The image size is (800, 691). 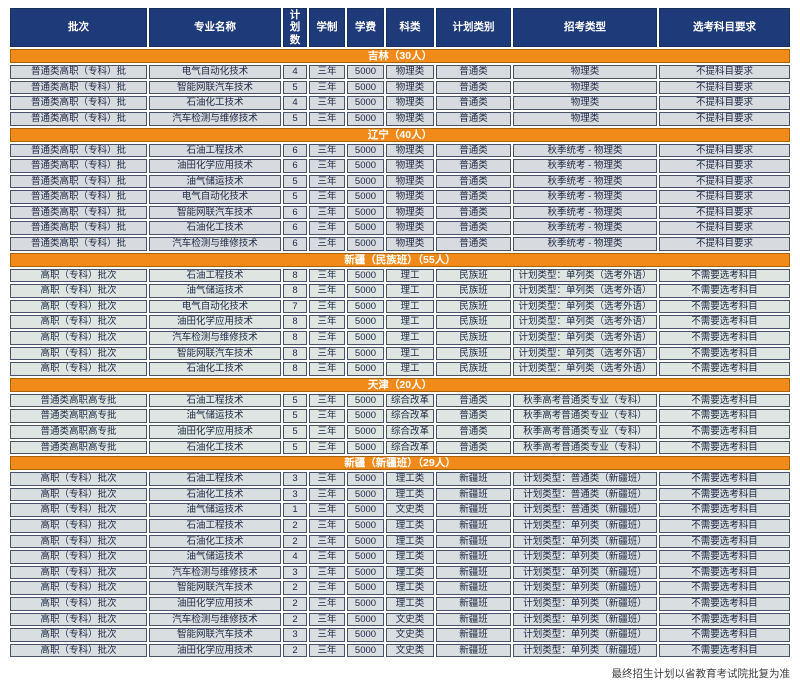 What do you see at coordinates (410, 338) in the screenshot?
I see `cell-subject-category: 理工` at bounding box center [410, 338].